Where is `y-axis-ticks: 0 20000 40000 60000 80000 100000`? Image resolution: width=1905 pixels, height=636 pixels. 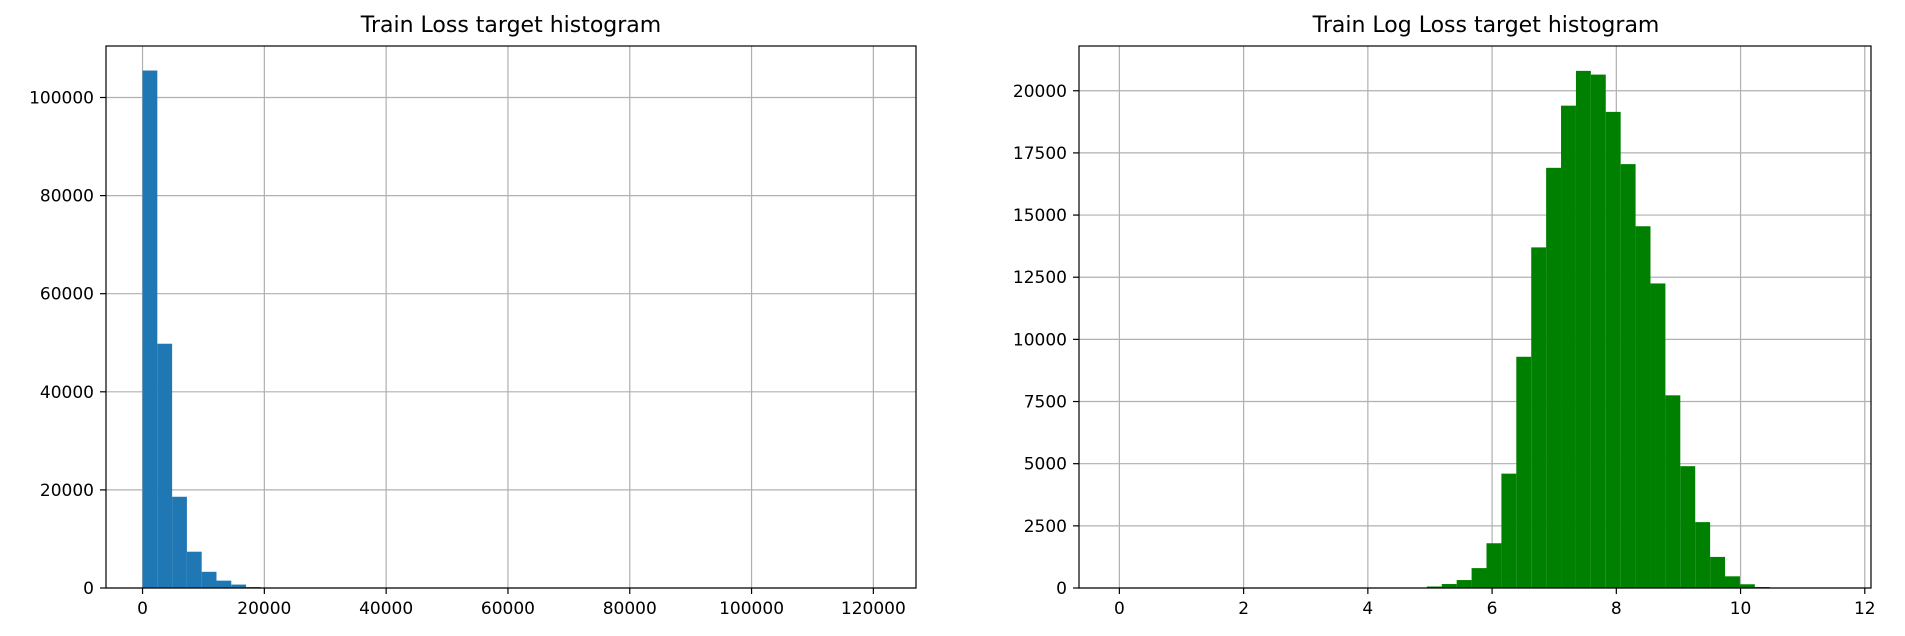 y-axis-ticks: 0 20000 40000 60000 80000 100000 is located at coordinates (67, 344).